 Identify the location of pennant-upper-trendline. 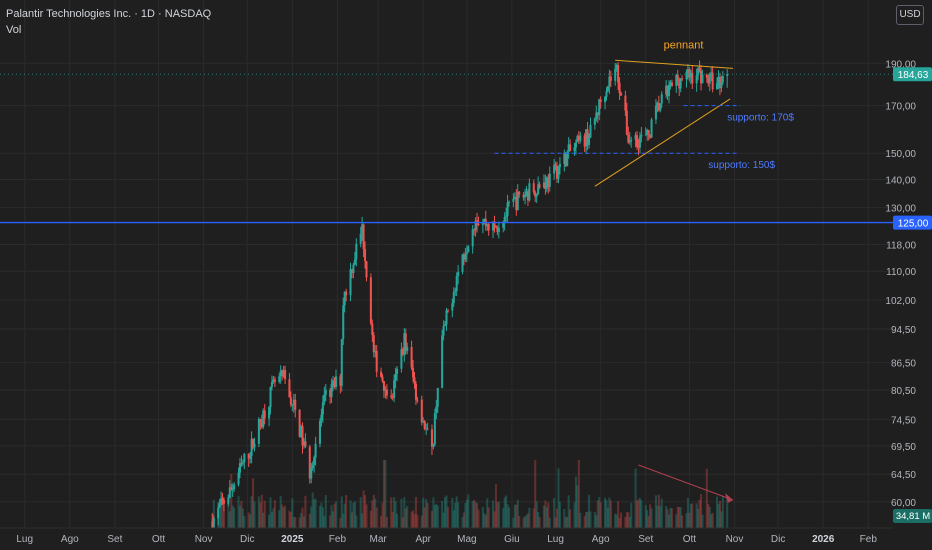
(674, 64).